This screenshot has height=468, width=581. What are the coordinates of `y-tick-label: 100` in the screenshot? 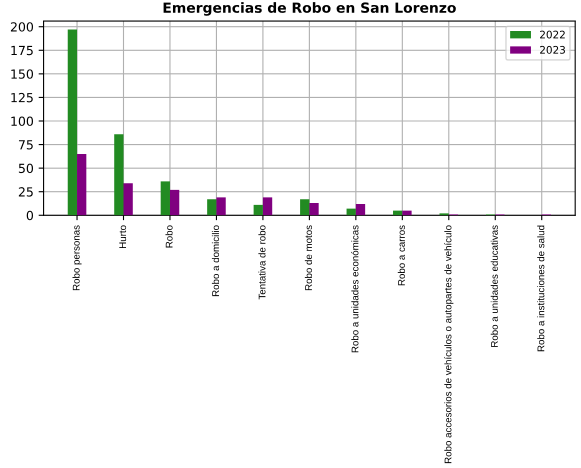 It's located at (22, 121).